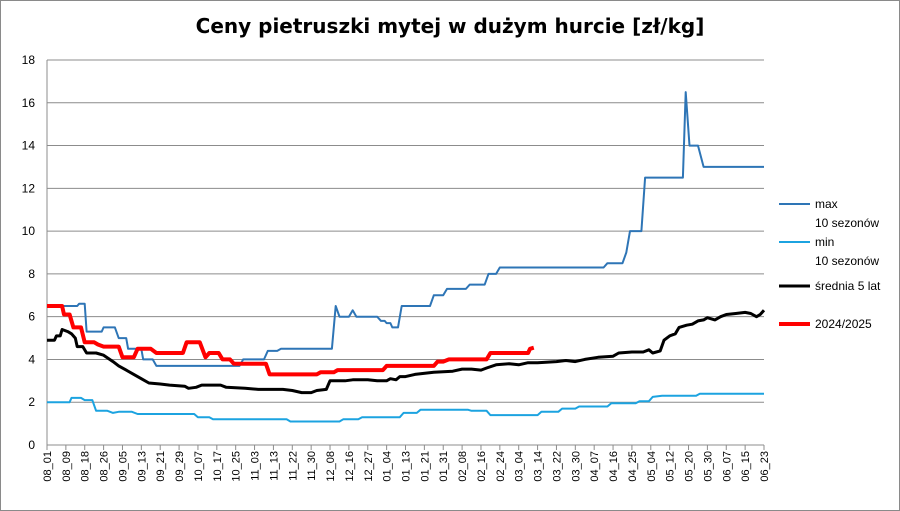 This screenshot has width=900, height=511. Describe the element at coordinates (576, 466) in the screenshot. I see `x-tick-label: 03_30` at that location.